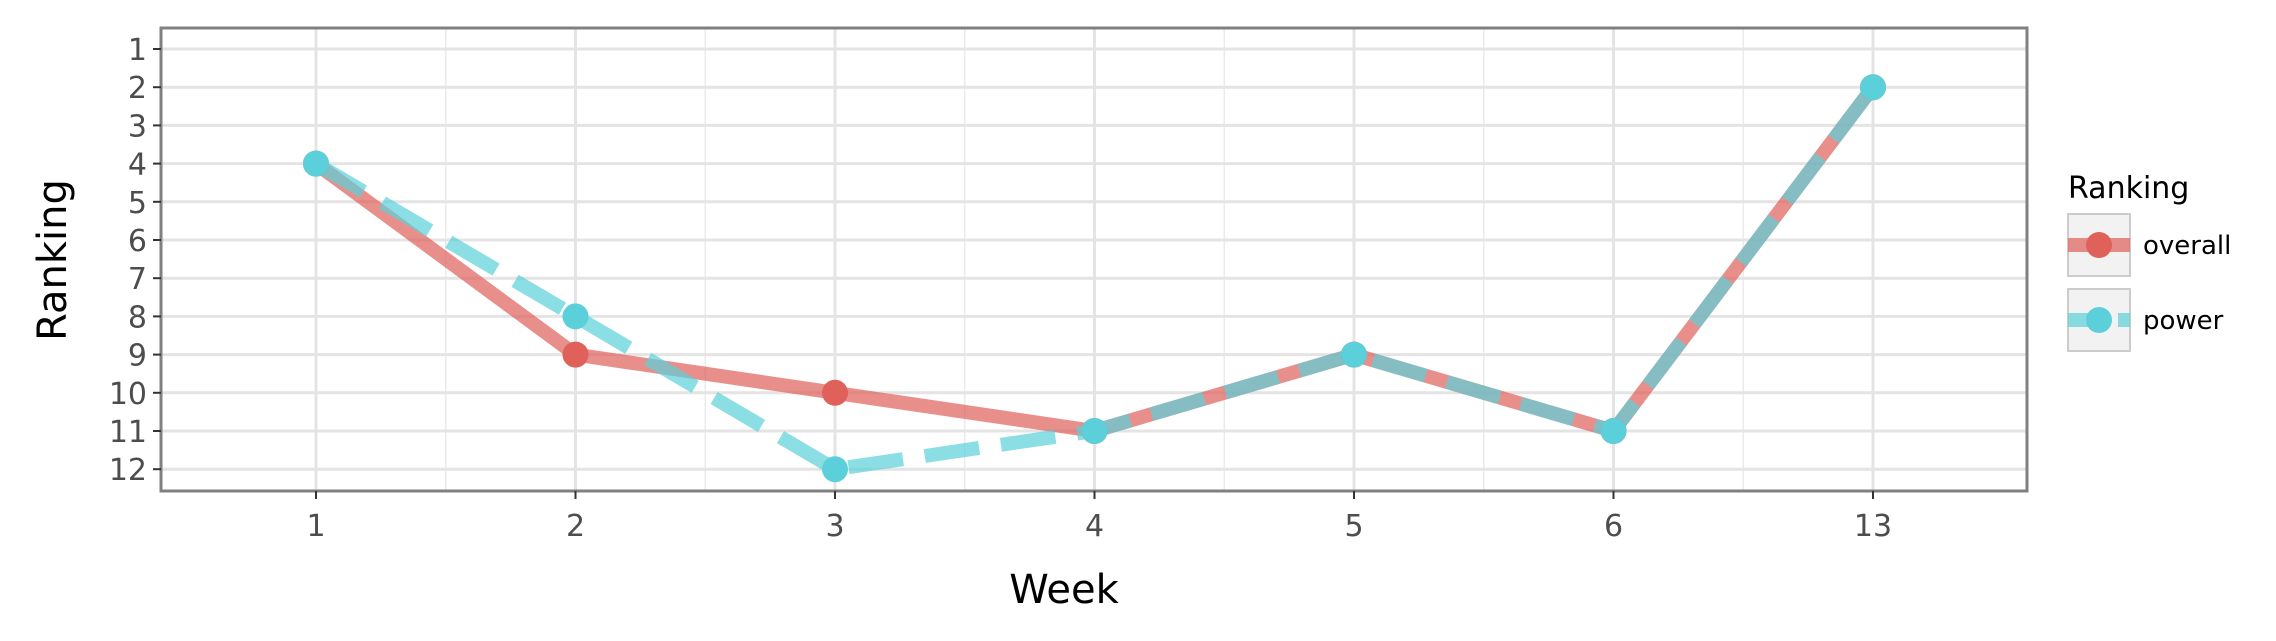 This screenshot has height=641, width=2276. I want to click on y-tick-label: 7, so click(137, 279).